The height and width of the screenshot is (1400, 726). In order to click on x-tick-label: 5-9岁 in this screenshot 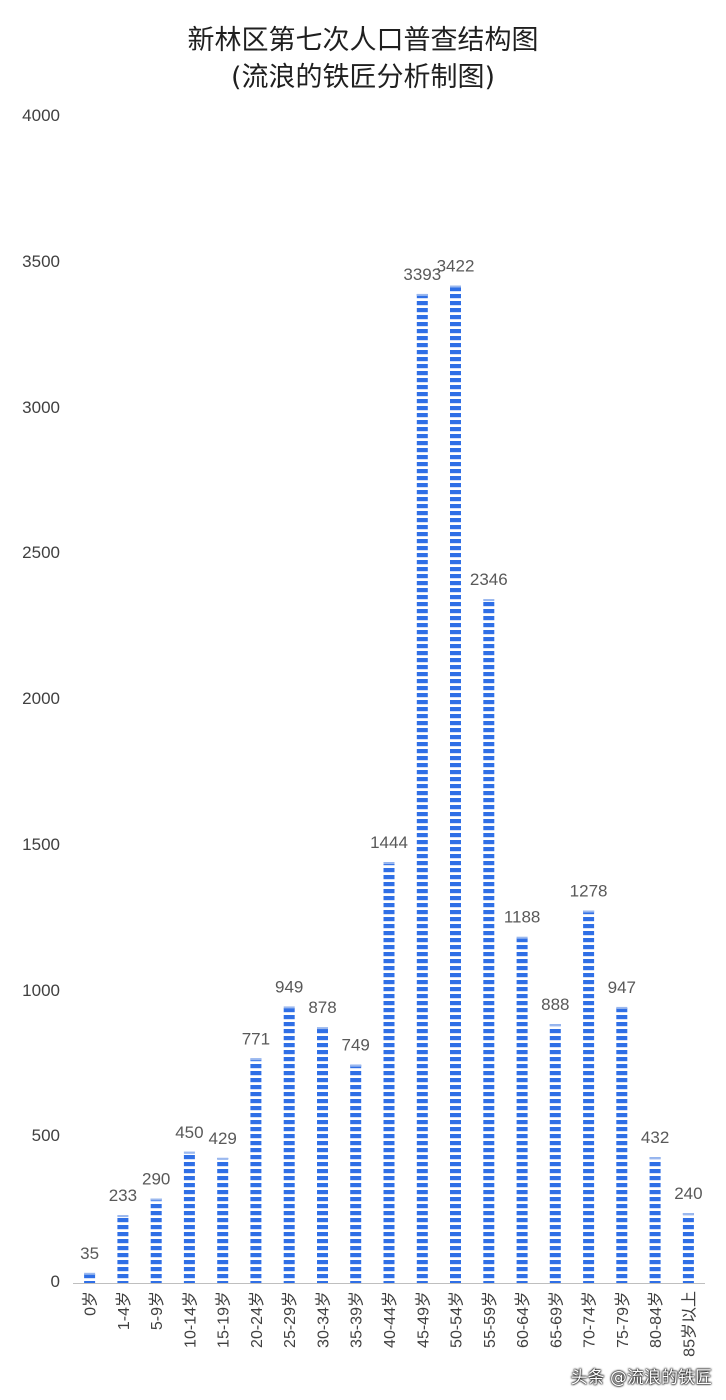, I will do `click(157, 1310)`.